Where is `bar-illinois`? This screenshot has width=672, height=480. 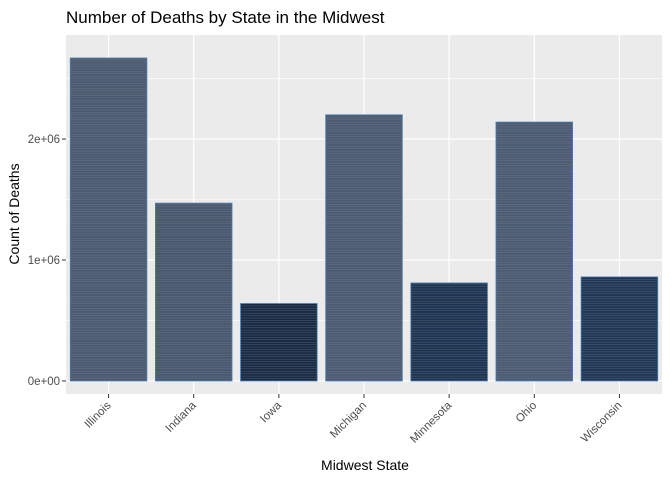 bar-illinois is located at coordinates (108, 219).